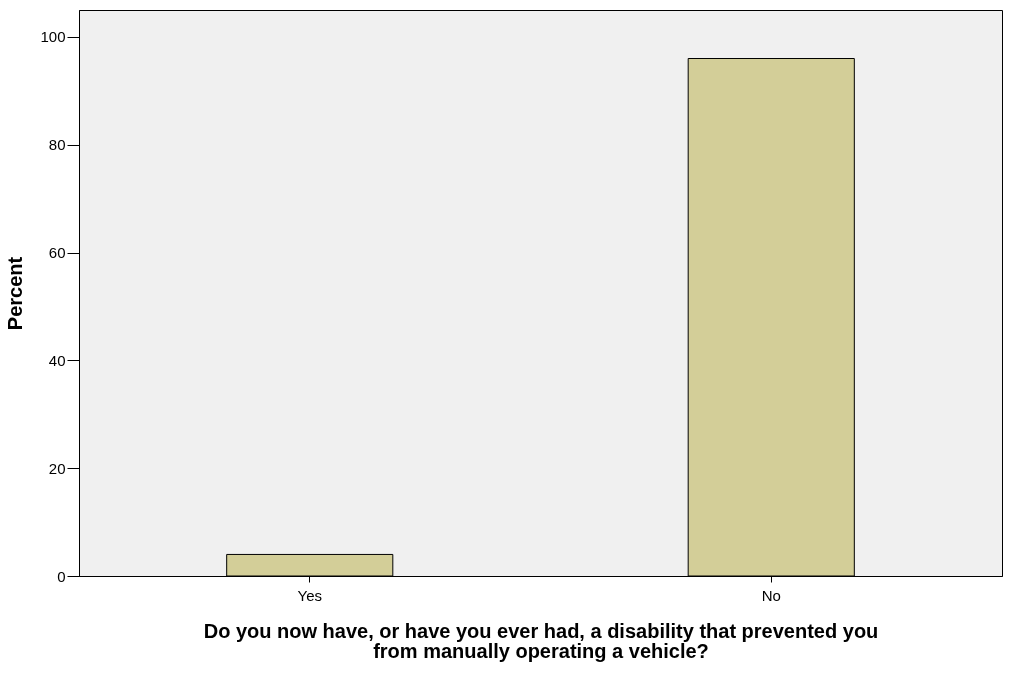 The height and width of the screenshot is (679, 1013). I want to click on y-axis-title: Percent, so click(15, 293).